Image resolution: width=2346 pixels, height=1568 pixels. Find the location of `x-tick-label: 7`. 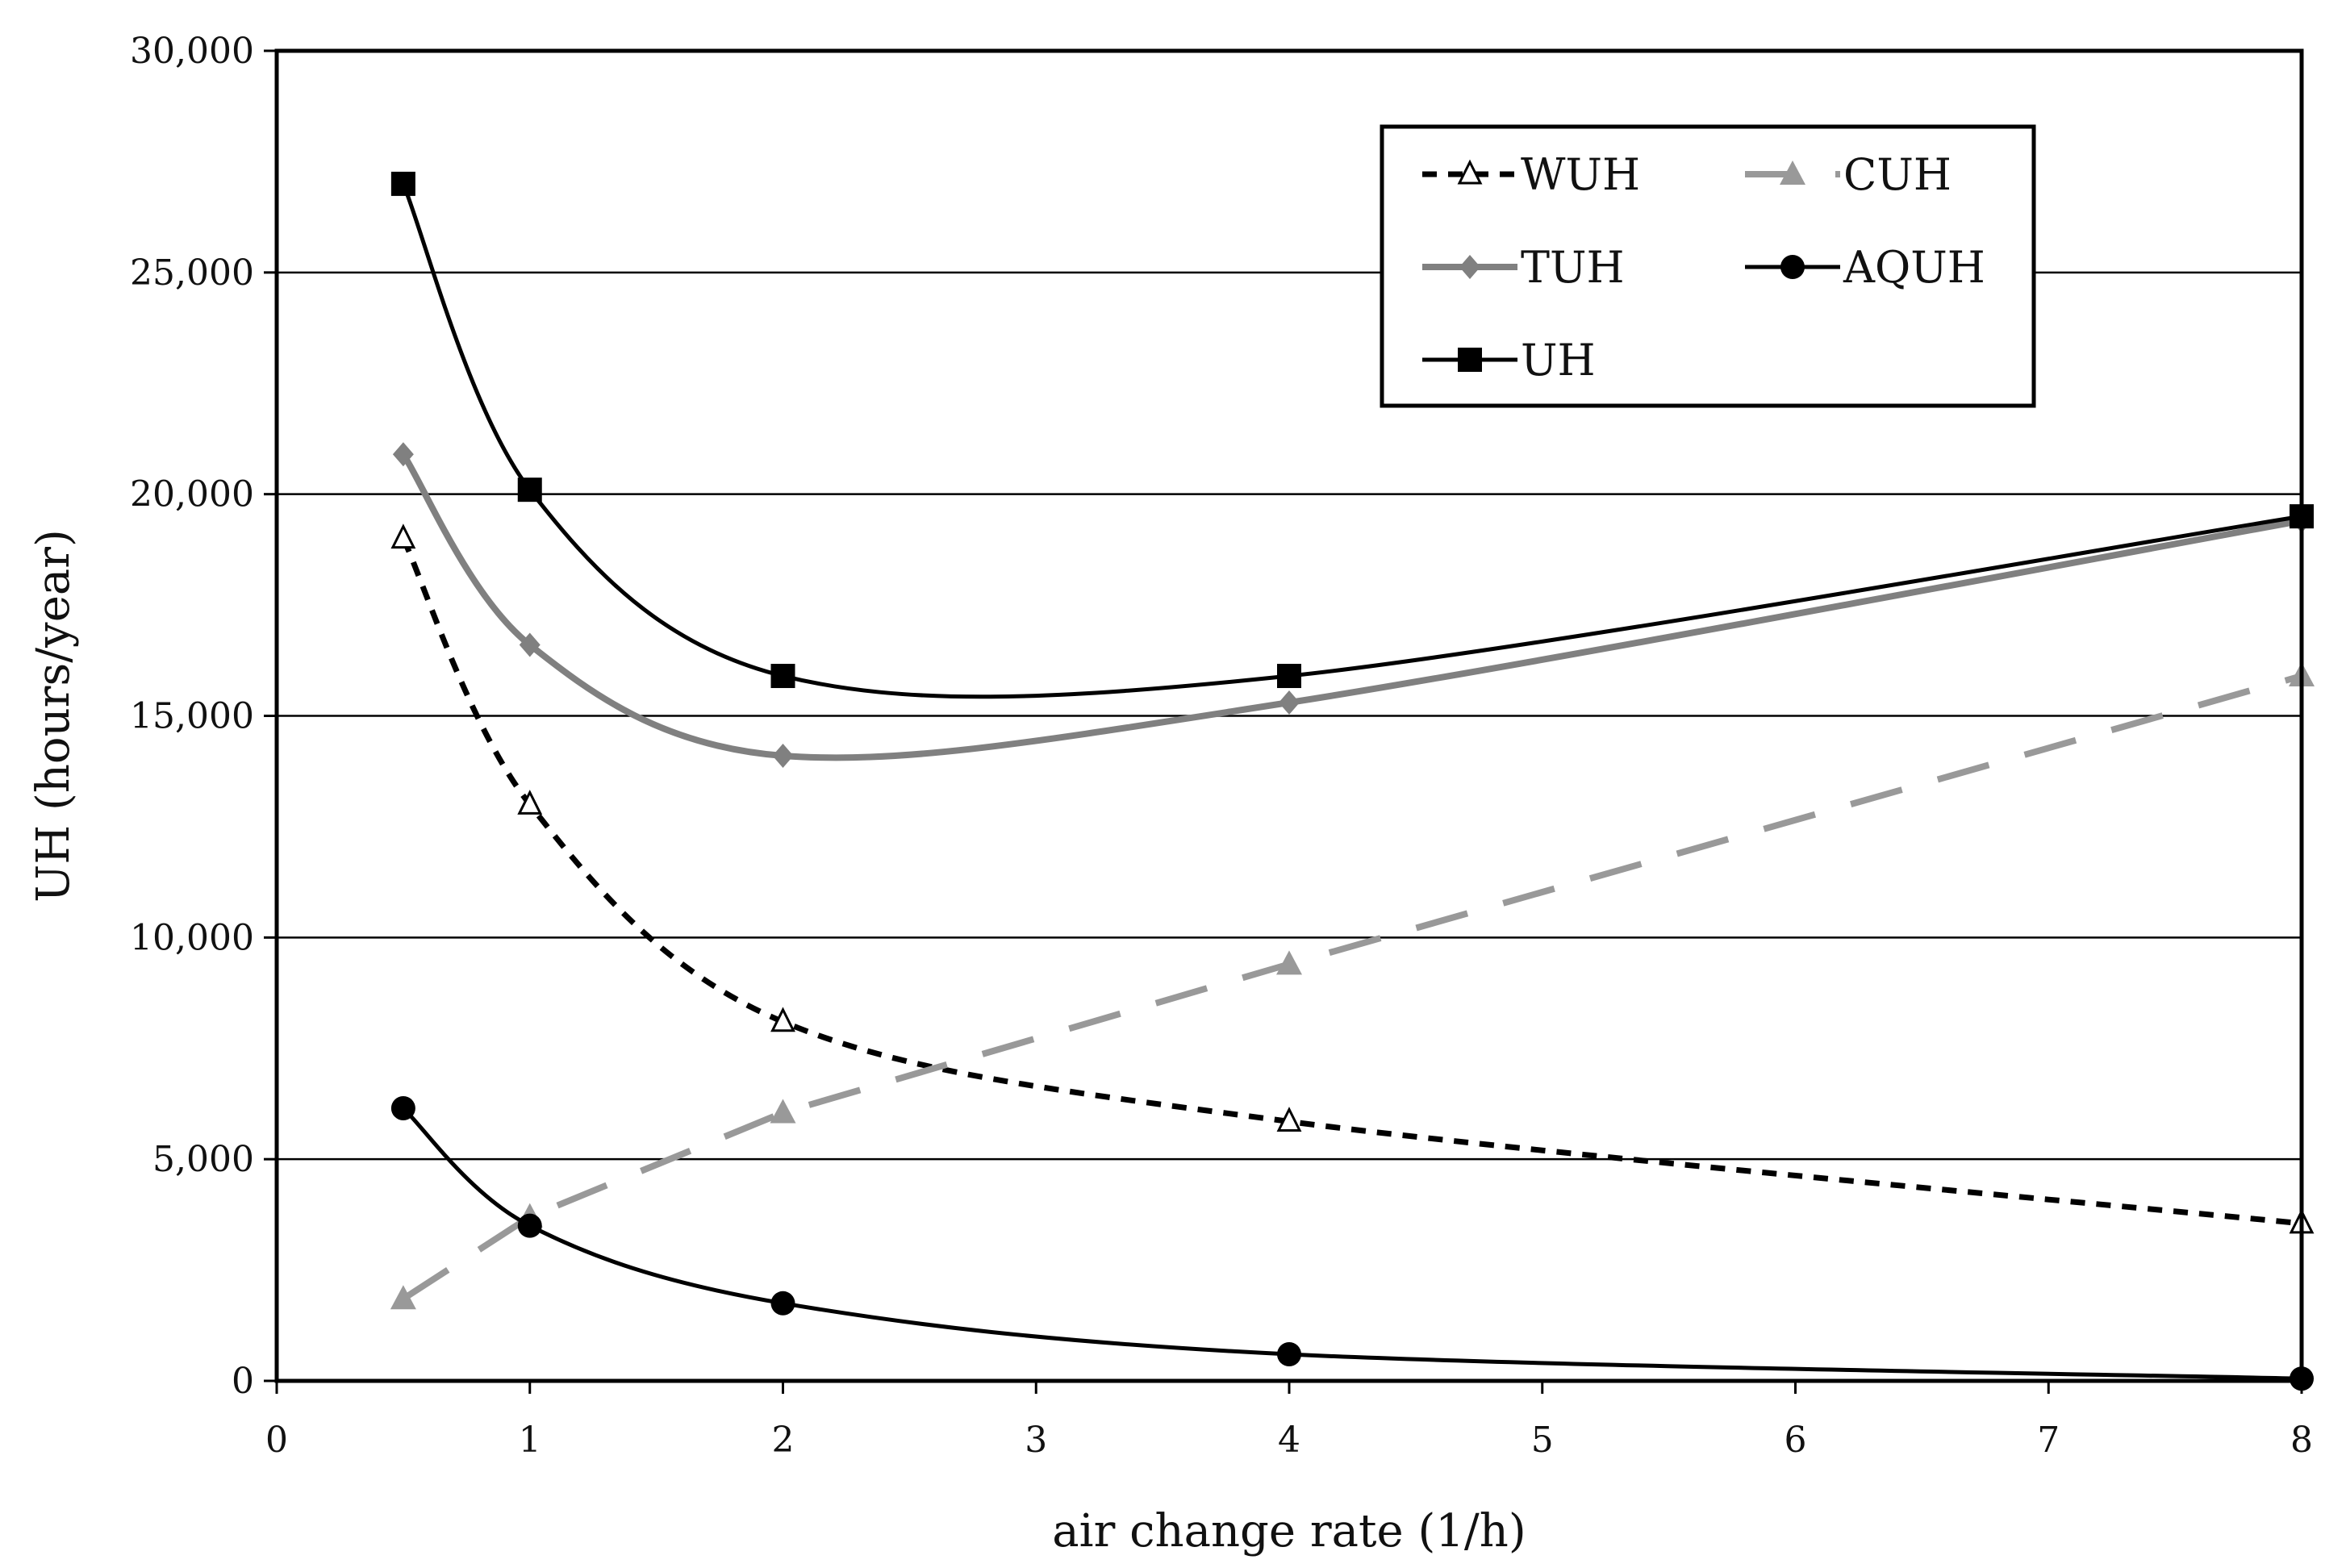

x-tick-label: 7 is located at coordinates (2048, 1440).